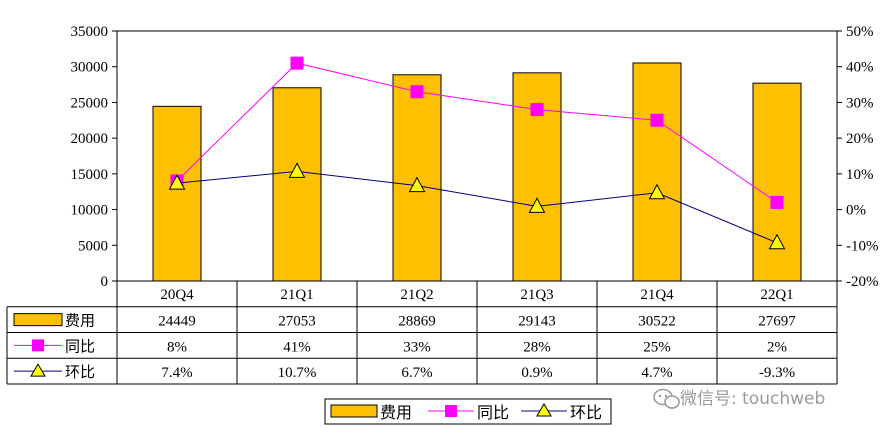 The image size is (895, 437). What do you see at coordinates (537, 347) in the screenshot?
I see `table-cell: 28%` at bounding box center [537, 347].